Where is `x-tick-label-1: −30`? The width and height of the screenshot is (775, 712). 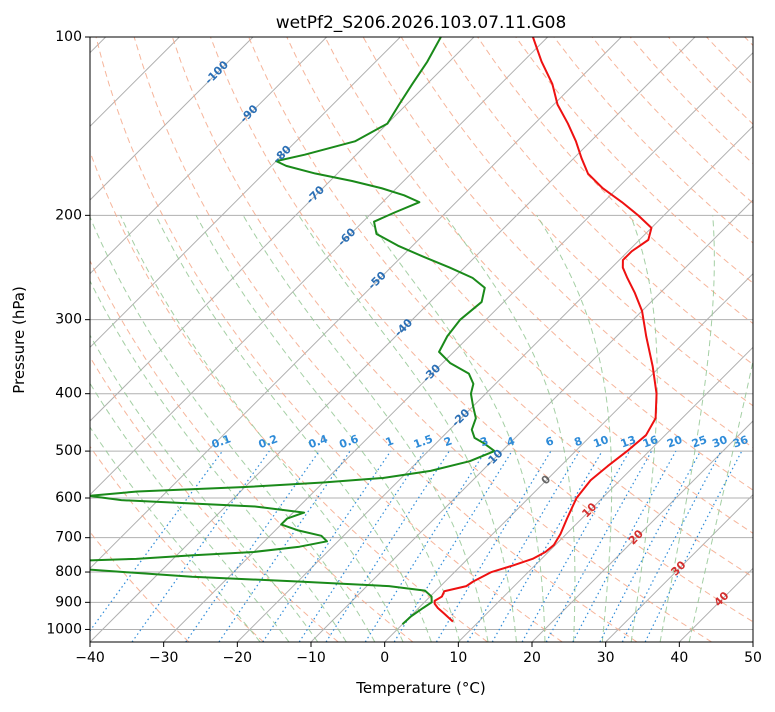
x-tick-label-1: −30 is located at coordinates (164, 658).